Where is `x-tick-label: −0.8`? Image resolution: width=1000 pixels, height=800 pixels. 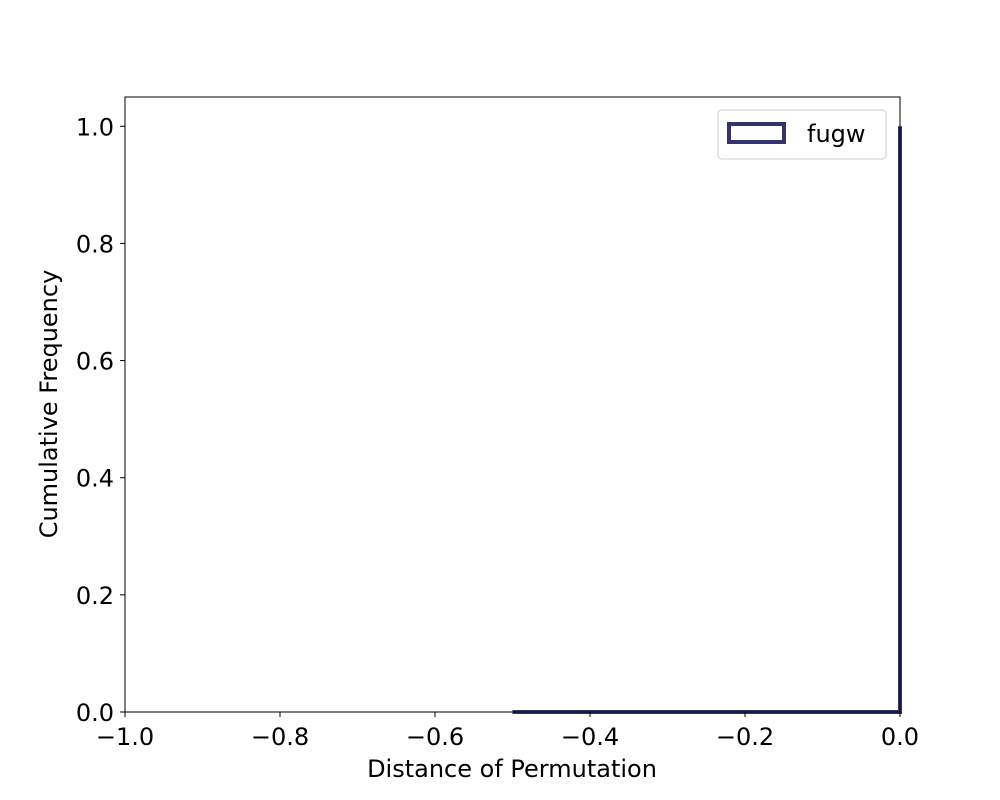
x-tick-label: −0.8 is located at coordinates (280, 737).